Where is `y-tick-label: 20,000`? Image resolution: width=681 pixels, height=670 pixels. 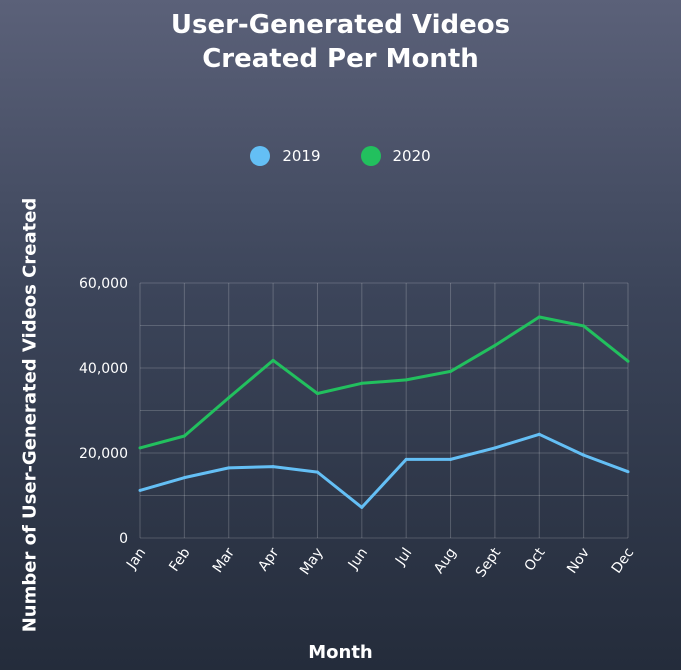
y-tick-label: 20,000 is located at coordinates (103, 454).